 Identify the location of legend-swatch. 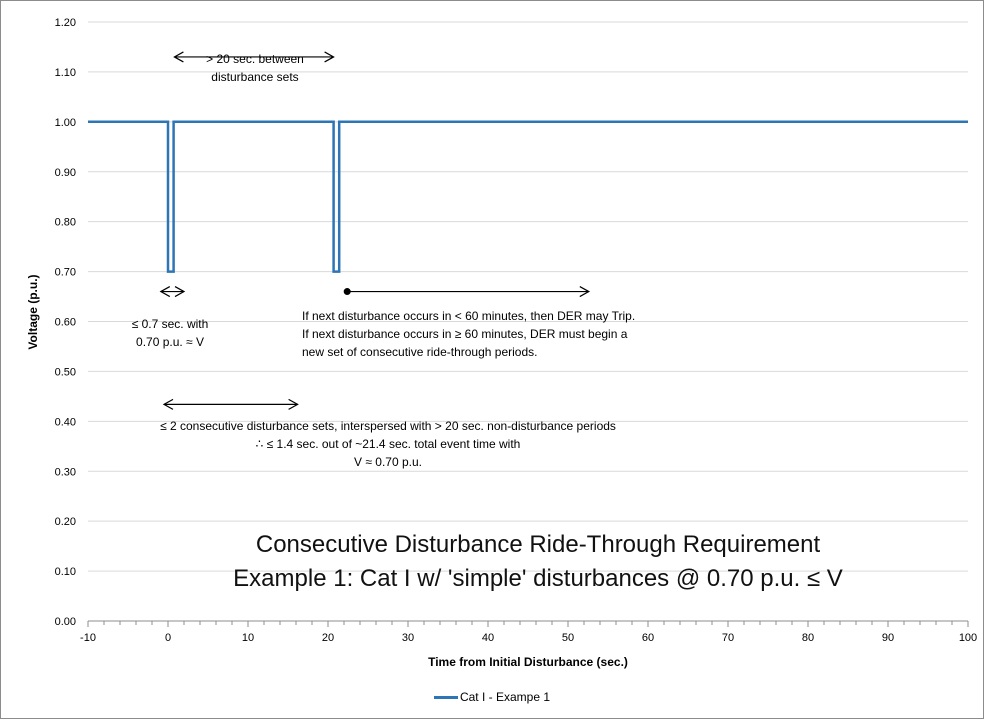
(445, 698).